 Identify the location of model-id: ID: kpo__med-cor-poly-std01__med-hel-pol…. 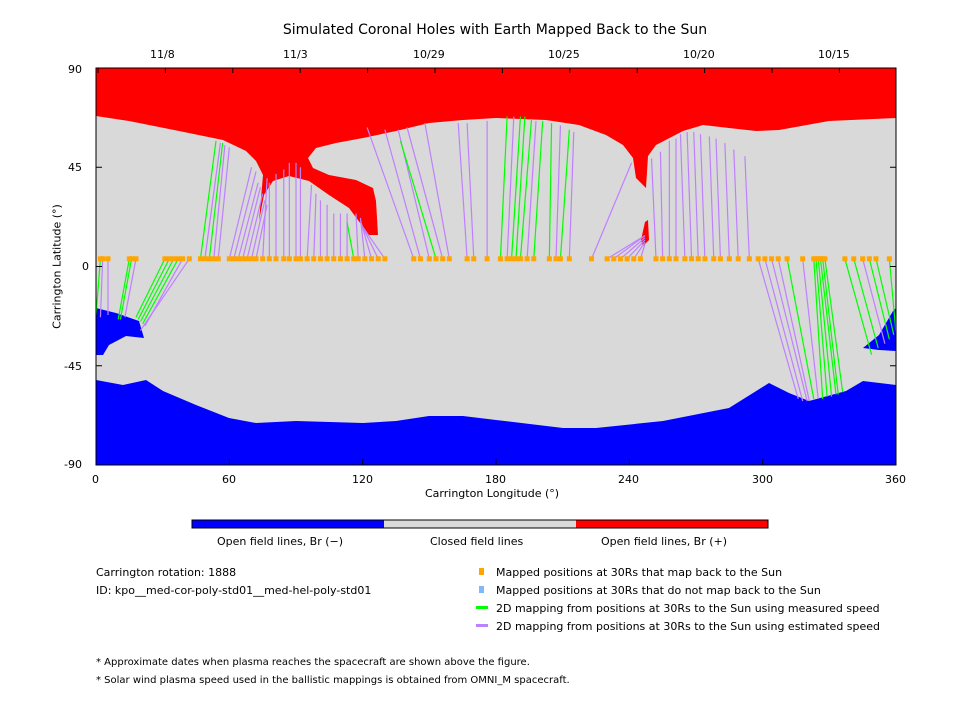
(234, 590).